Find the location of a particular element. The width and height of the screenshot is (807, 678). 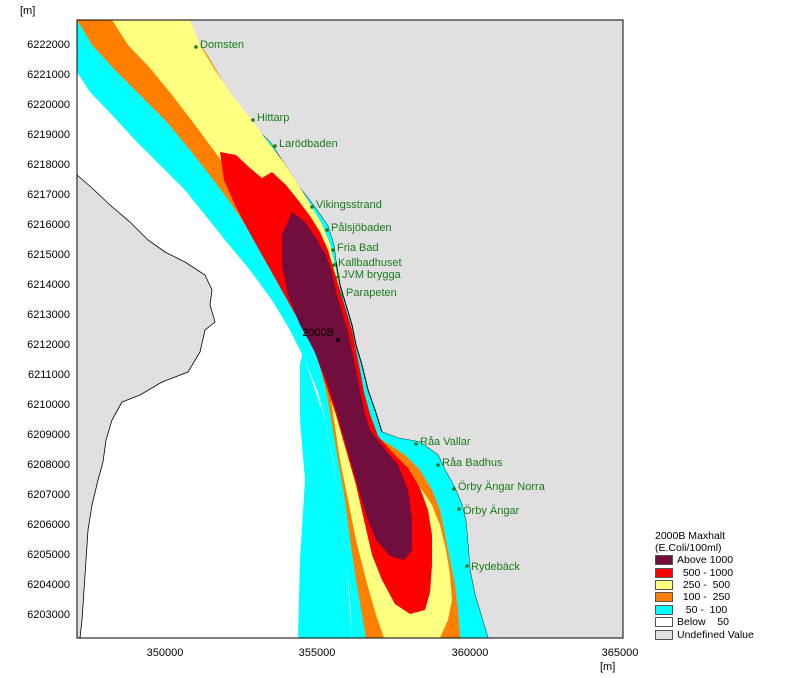

legend-item: Undefined Value is located at coordinates (730, 634).